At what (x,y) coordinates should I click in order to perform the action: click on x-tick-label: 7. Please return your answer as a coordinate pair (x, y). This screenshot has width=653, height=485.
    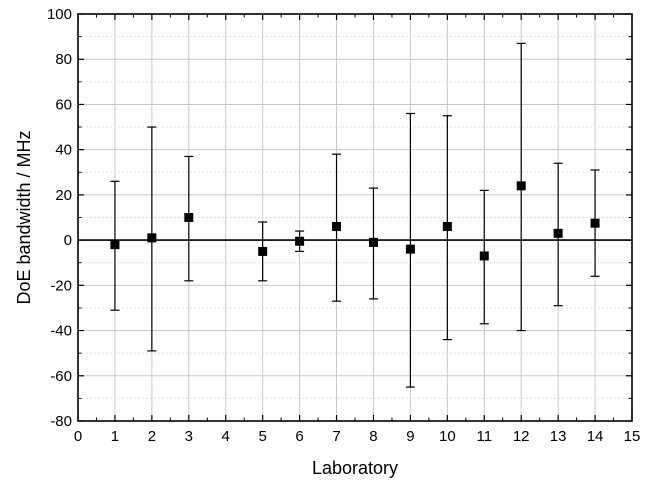
    Looking at the image, I should click on (336, 436).